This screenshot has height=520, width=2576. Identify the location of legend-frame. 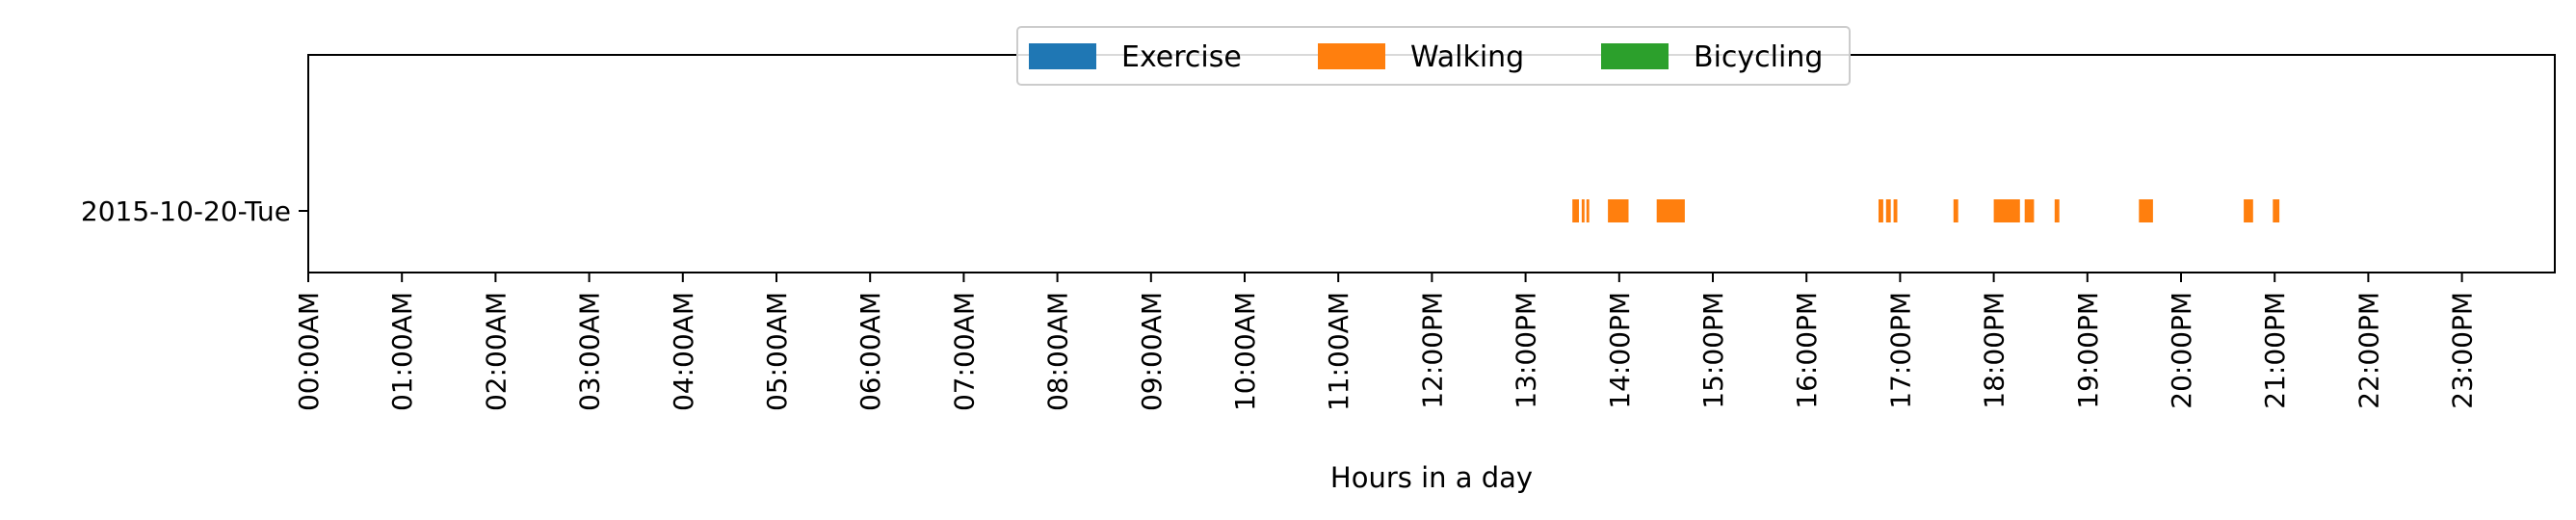
(1433, 56).